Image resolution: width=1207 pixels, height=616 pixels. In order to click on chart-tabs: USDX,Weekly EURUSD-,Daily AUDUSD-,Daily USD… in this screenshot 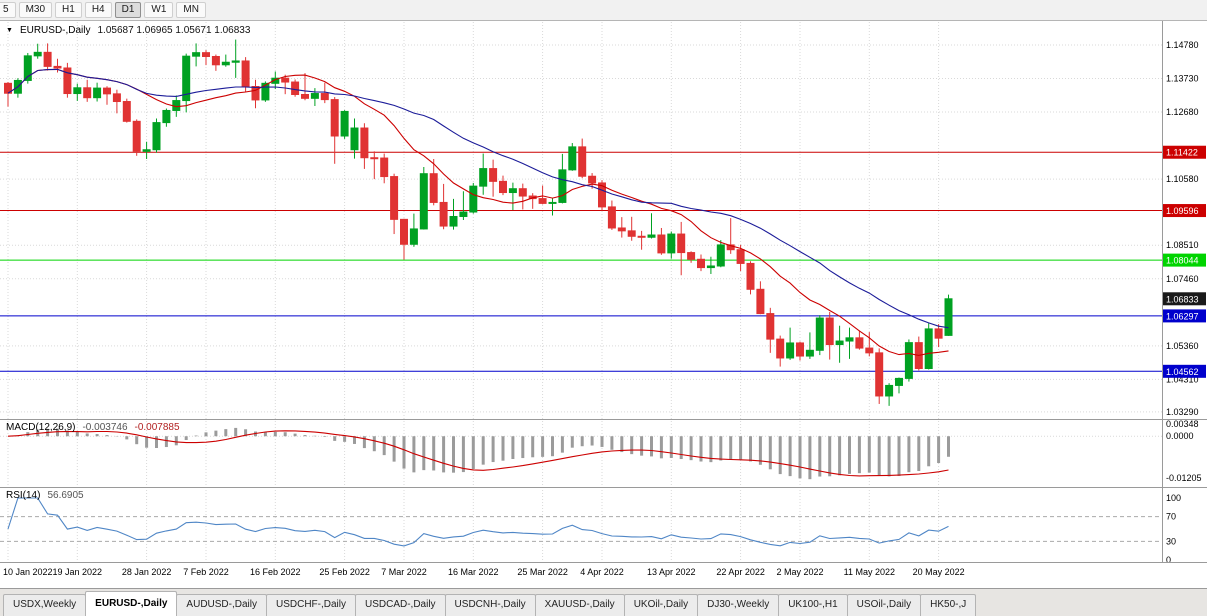, I will do `click(603, 602)`.